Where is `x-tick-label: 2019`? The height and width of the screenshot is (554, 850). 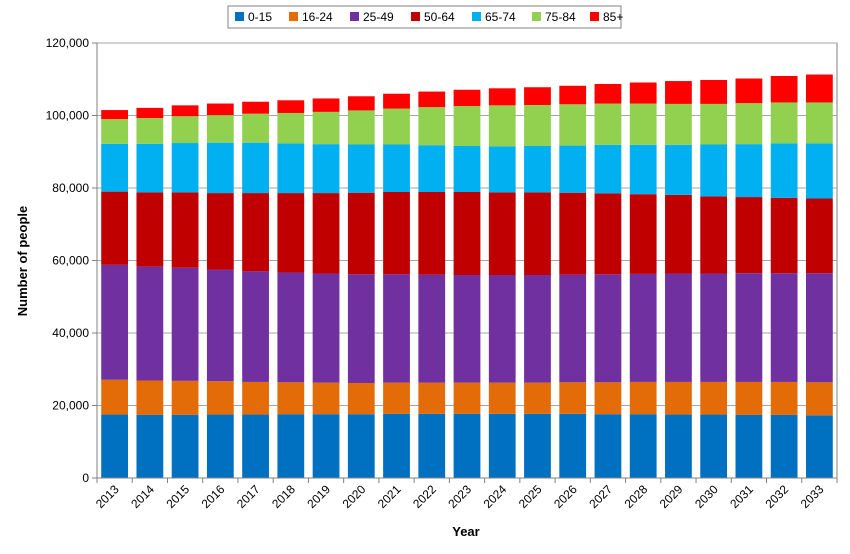
x-tick-label: 2019 is located at coordinates (318, 496).